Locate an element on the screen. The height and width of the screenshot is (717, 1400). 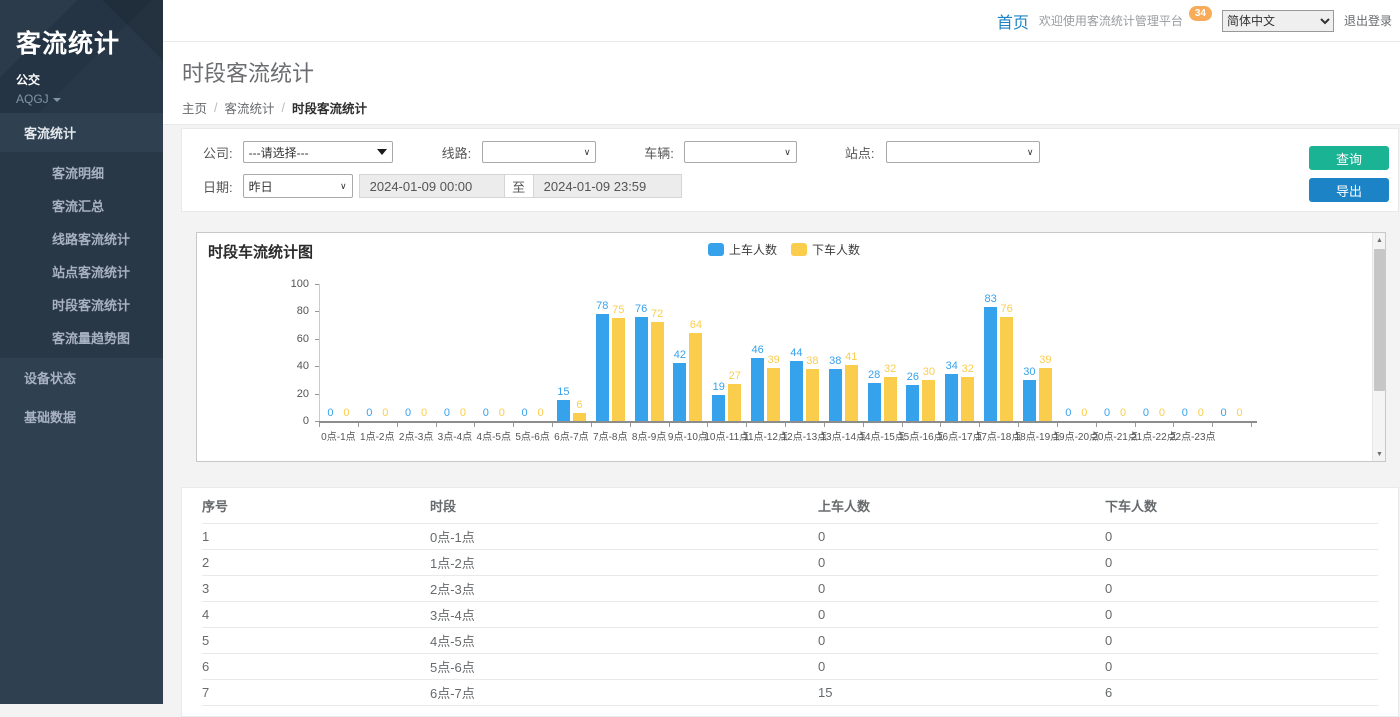
date-end-input is located at coordinates (607, 186).